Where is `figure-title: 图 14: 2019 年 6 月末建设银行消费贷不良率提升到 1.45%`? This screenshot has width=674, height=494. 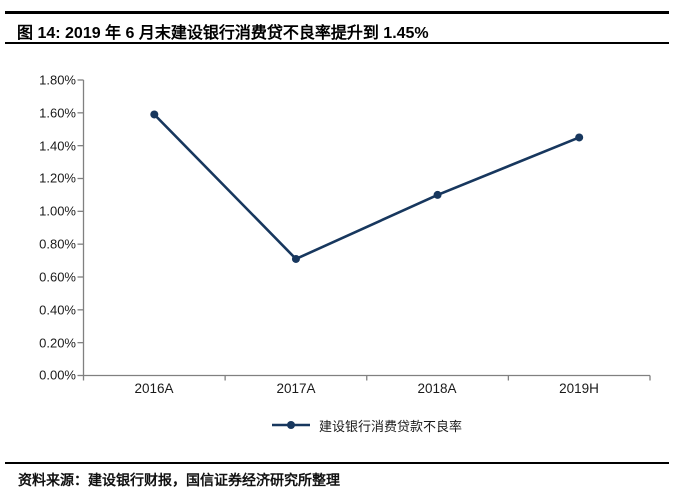 figure-title: 图 14: 2019 年 6 月末建设银行消费贷不良率提升到 1.45% is located at coordinates (223, 33).